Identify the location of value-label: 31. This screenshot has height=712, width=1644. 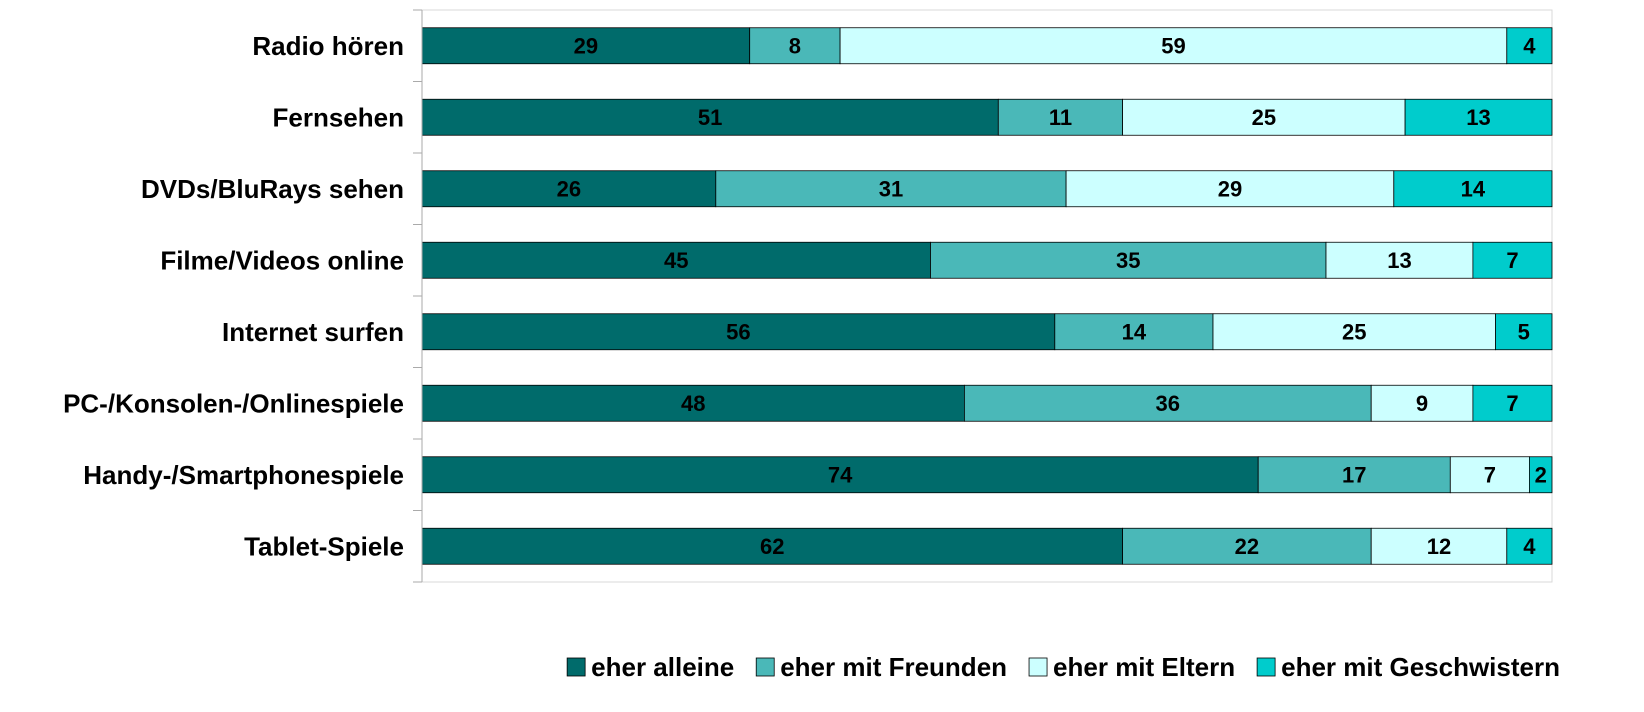
(891, 188).